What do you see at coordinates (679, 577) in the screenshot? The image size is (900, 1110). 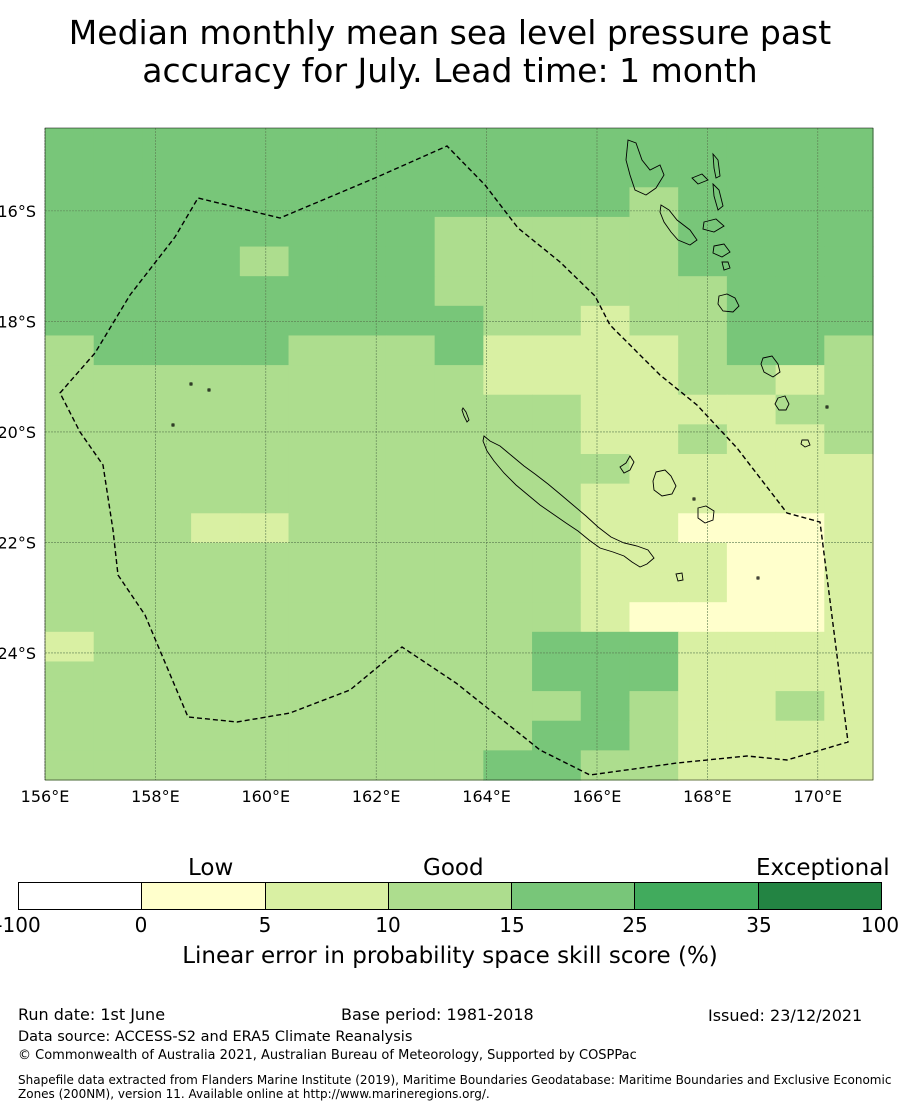 I see `isle-of-pines-outline` at bounding box center [679, 577].